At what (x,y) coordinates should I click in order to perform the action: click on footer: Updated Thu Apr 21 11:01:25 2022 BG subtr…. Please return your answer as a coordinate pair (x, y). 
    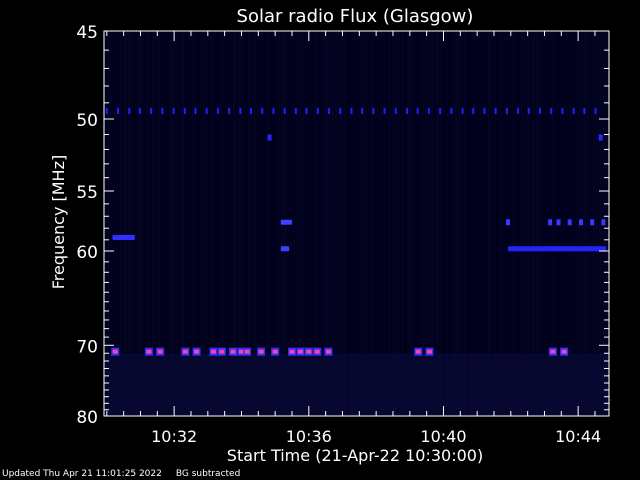
    Looking at the image, I should click on (128, 474).